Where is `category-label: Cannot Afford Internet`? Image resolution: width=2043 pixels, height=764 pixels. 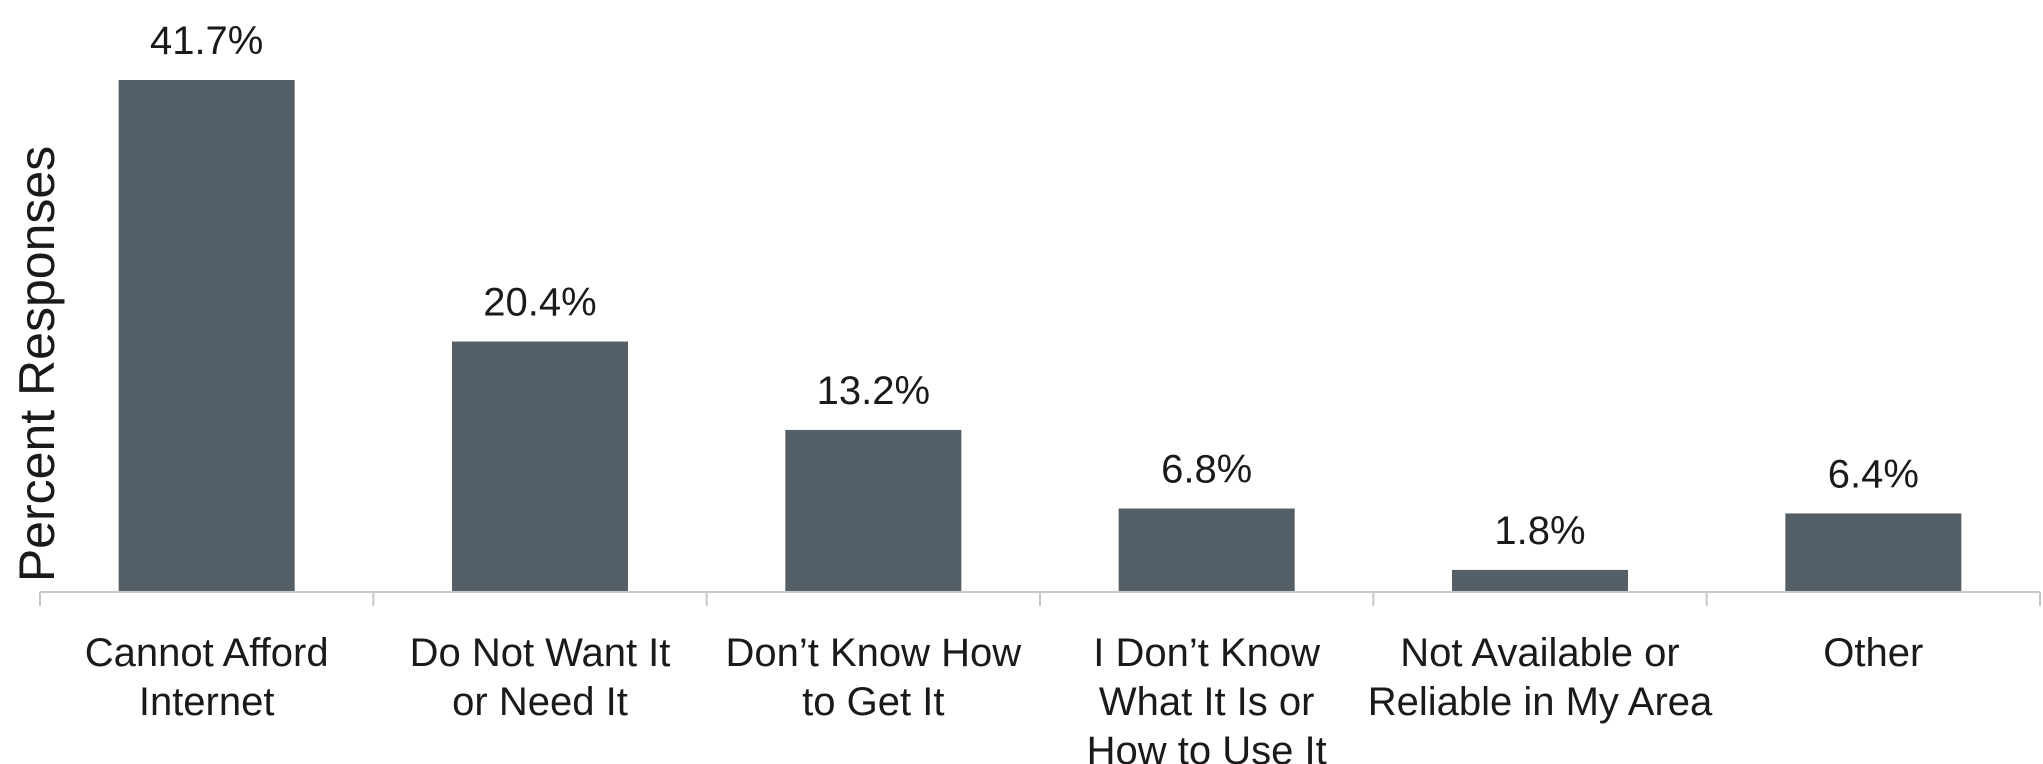 category-label: Cannot Afford Internet is located at coordinates (207, 677).